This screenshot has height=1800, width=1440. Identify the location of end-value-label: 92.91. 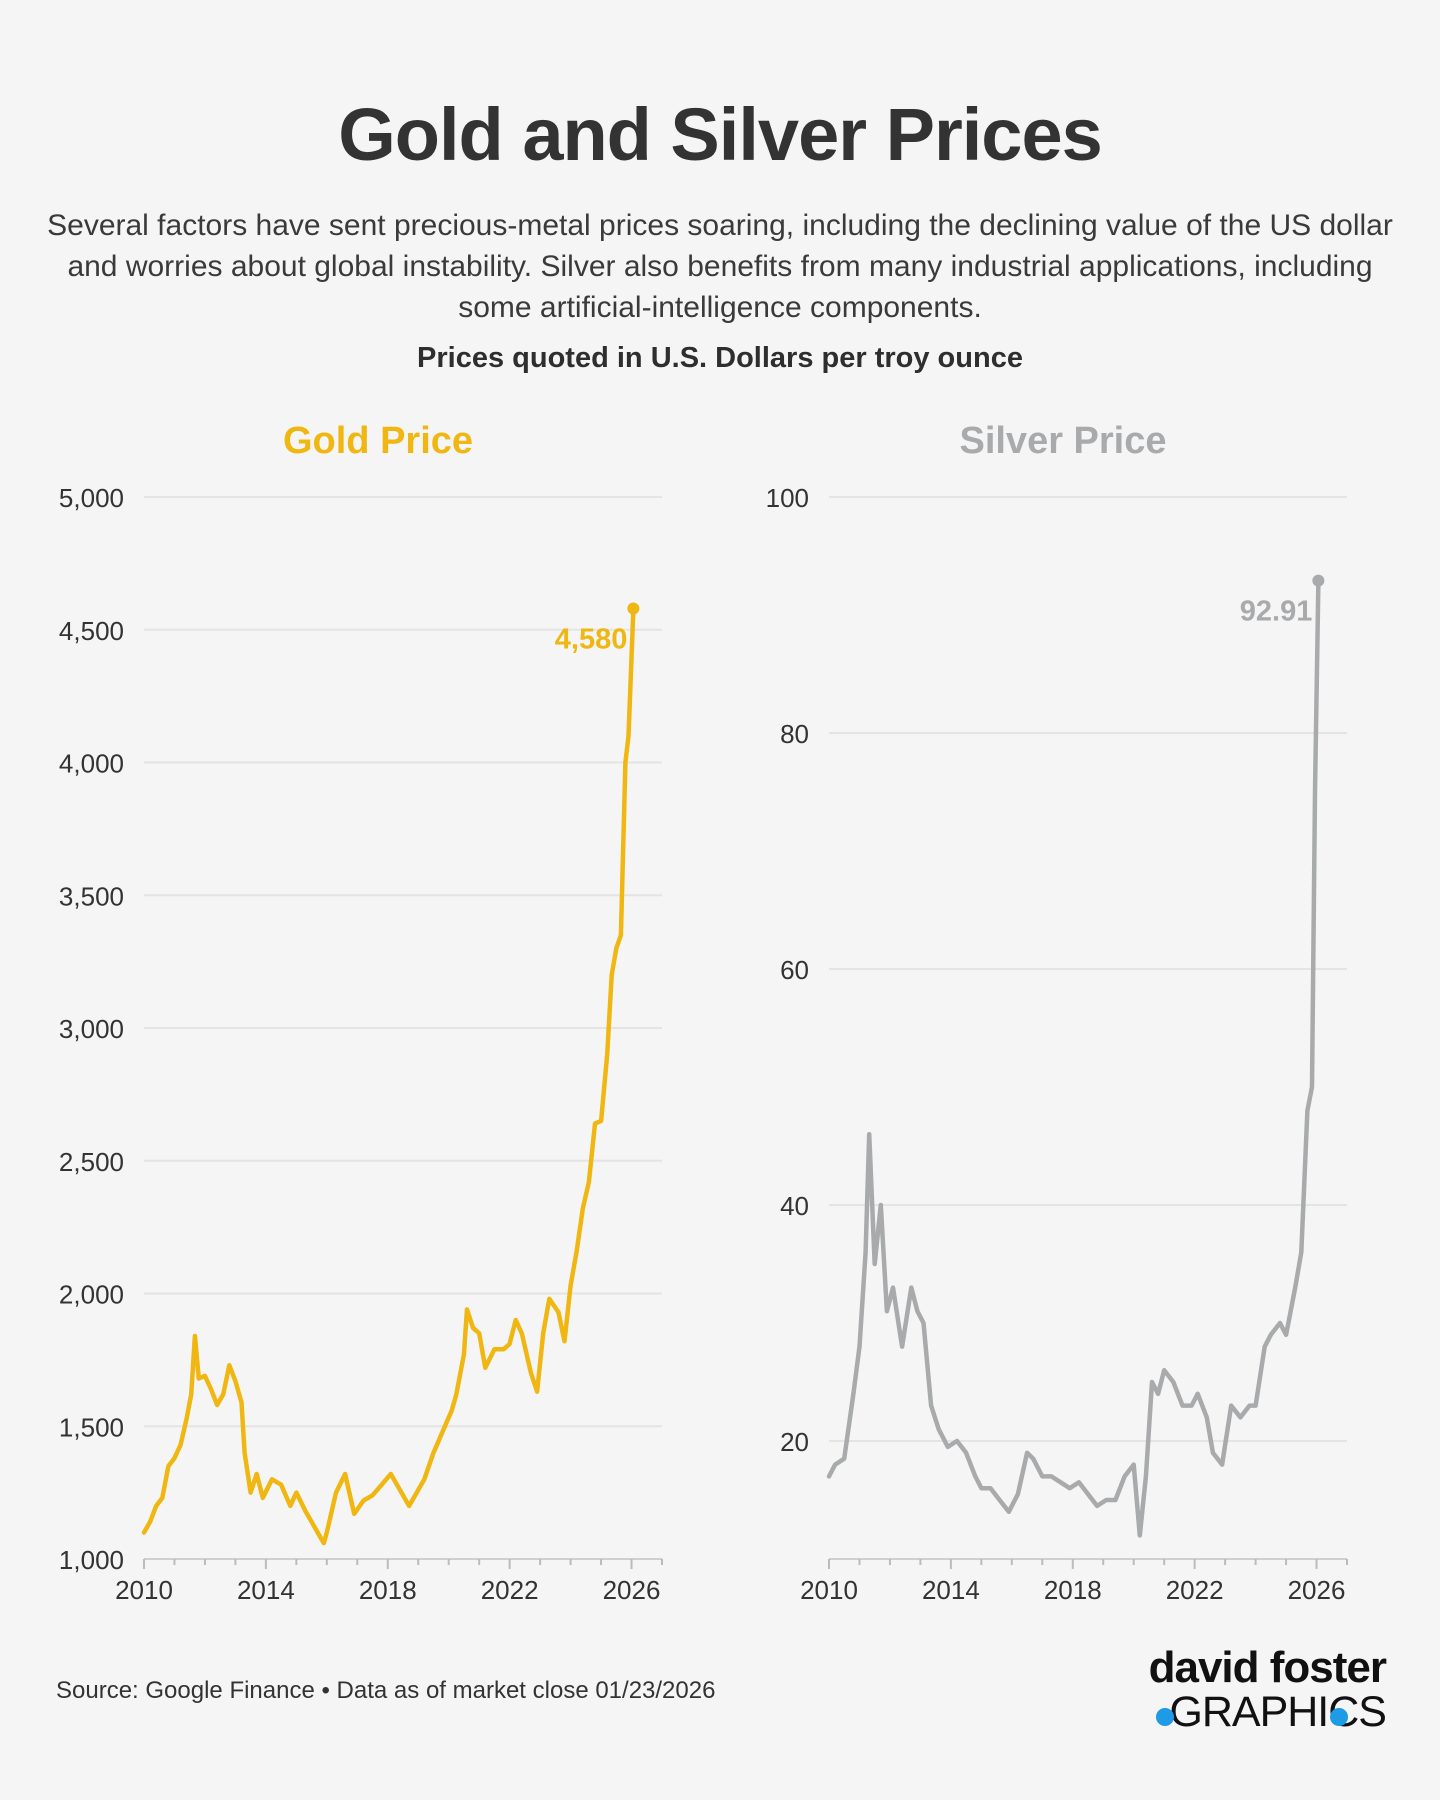
(1276, 612).